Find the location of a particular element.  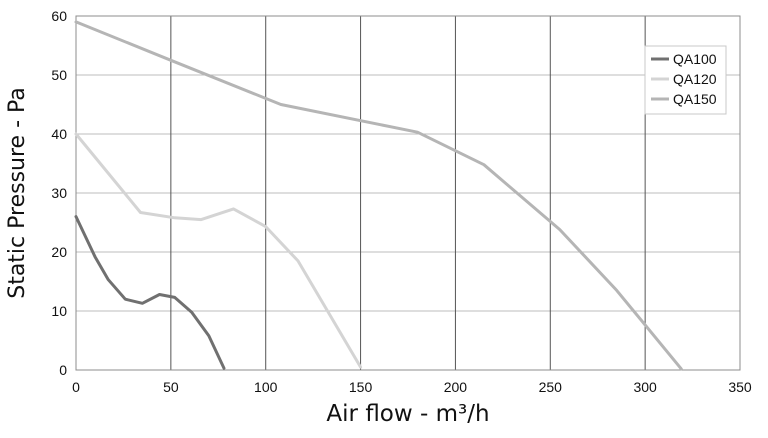

legend-label-qa100: QA100 is located at coordinates (695, 59).